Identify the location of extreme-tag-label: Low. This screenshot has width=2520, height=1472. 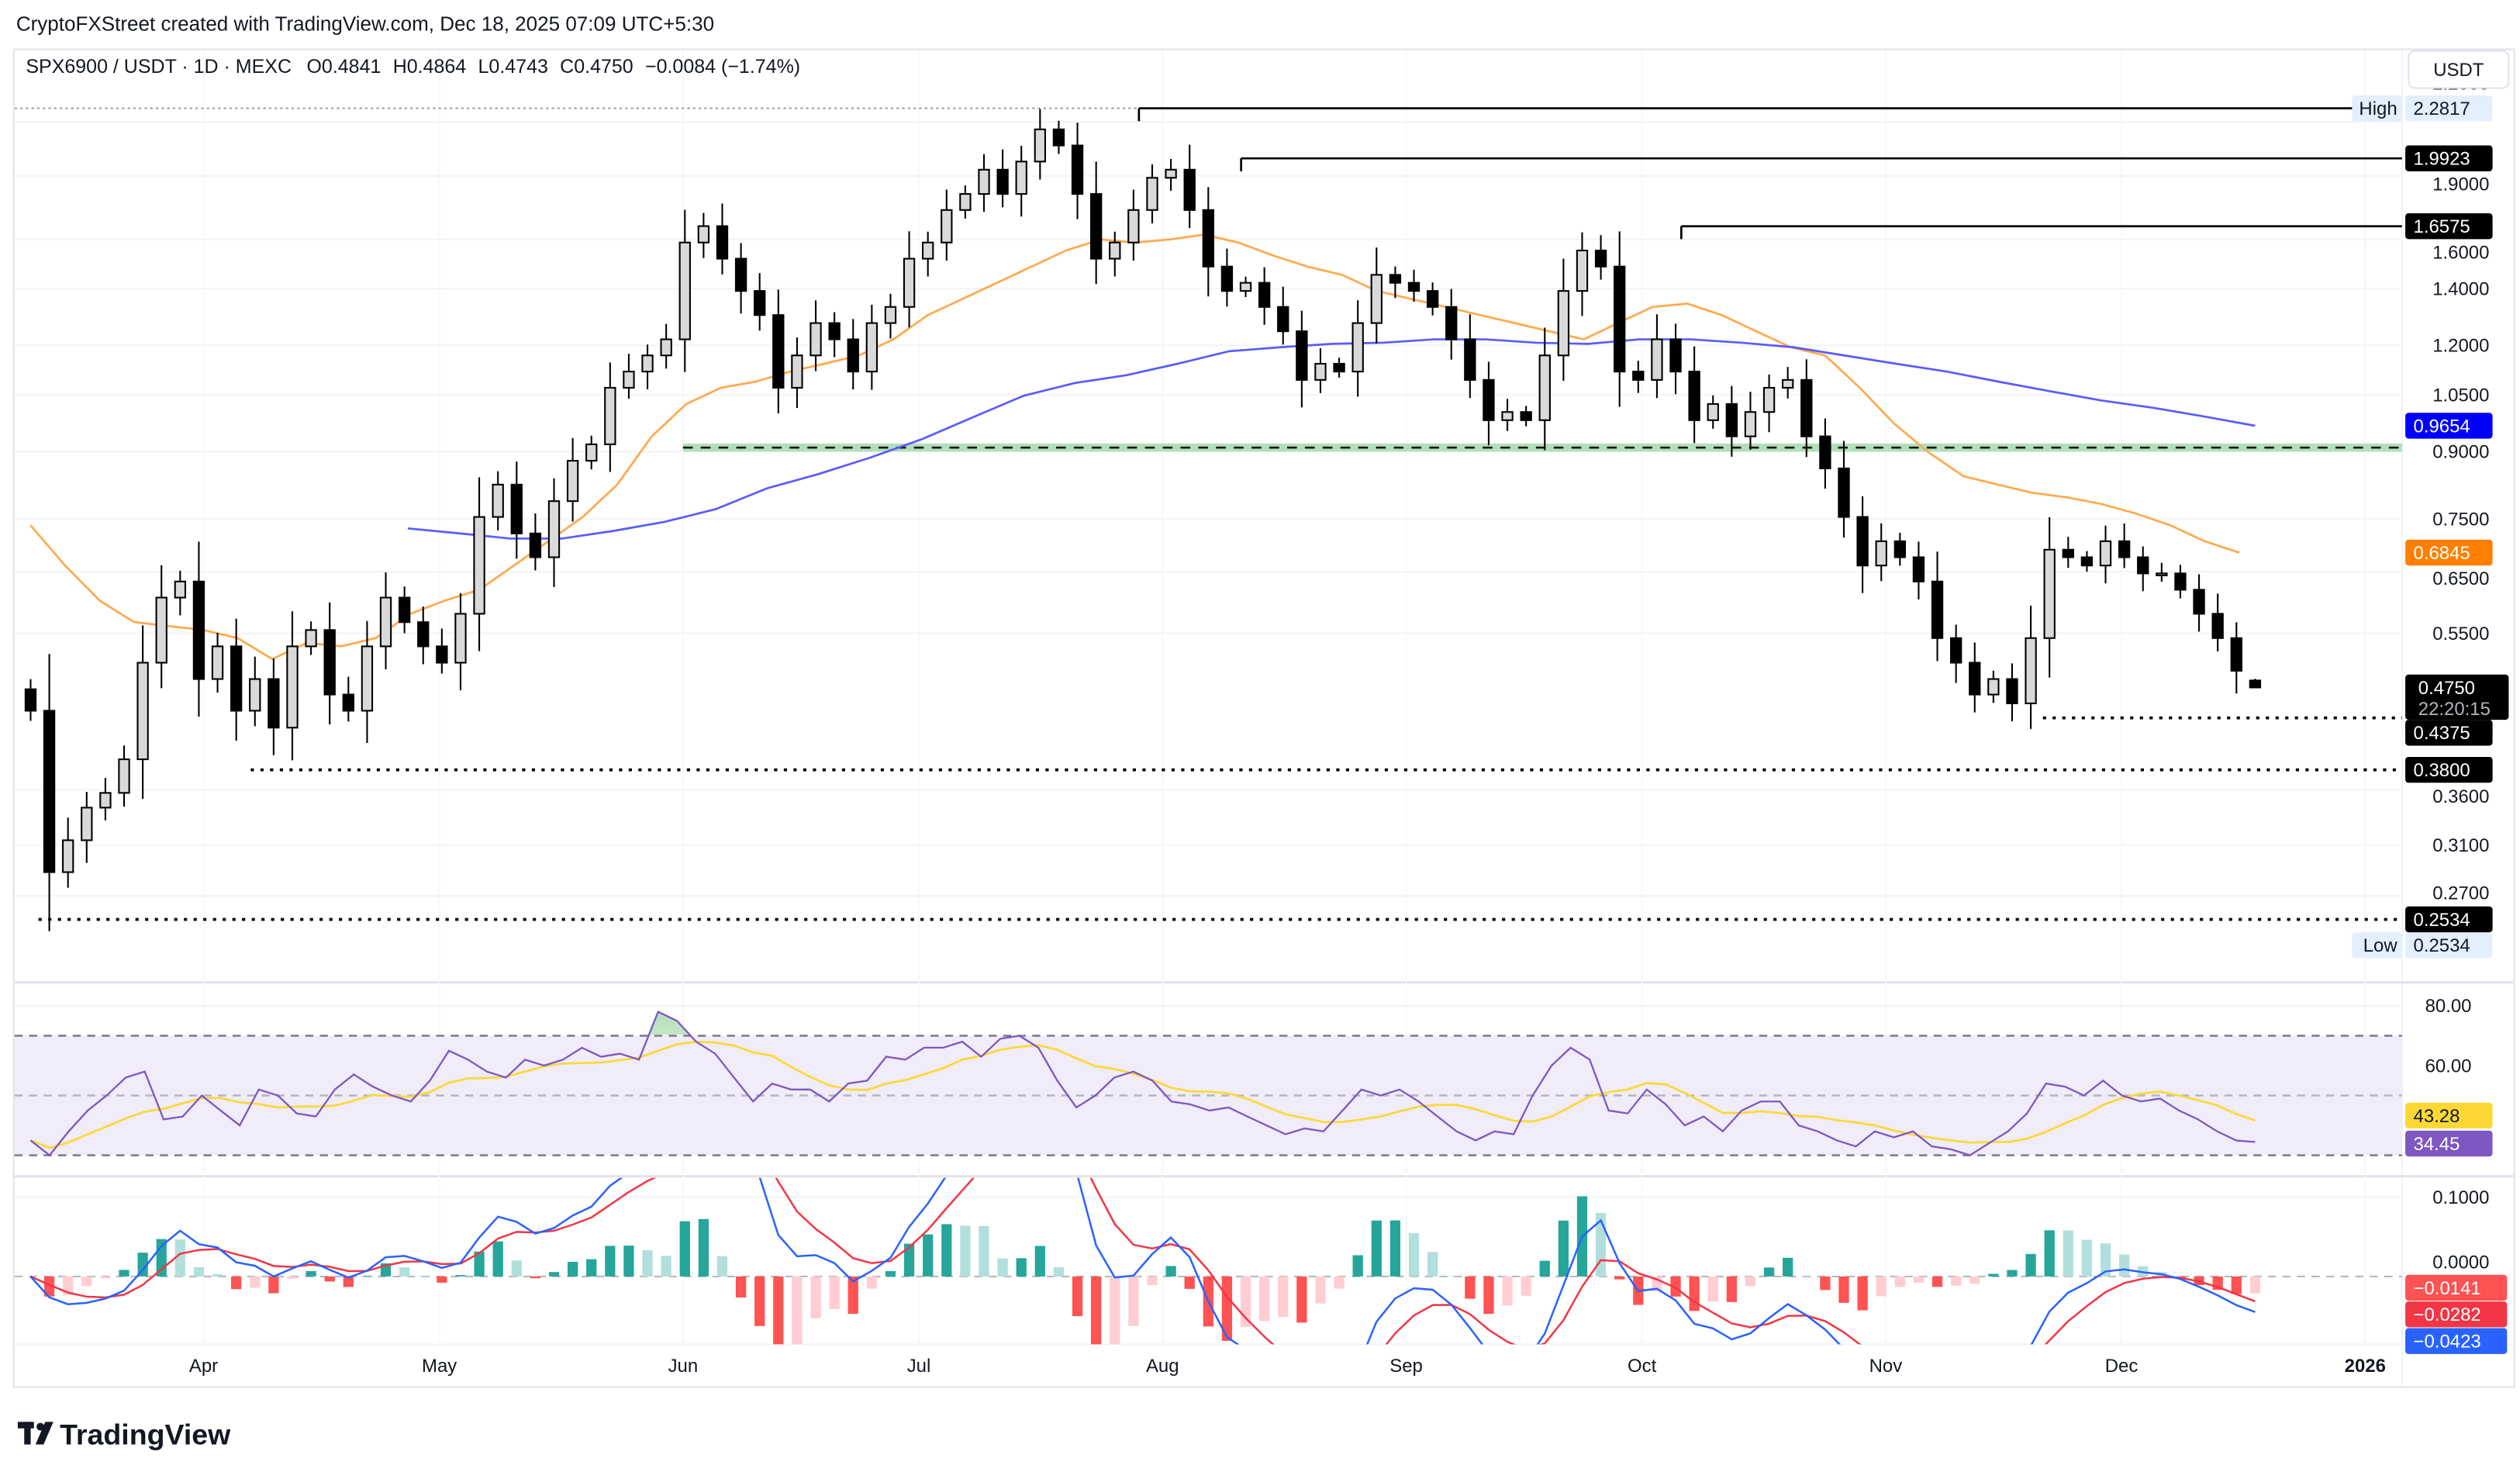
(2380, 945).